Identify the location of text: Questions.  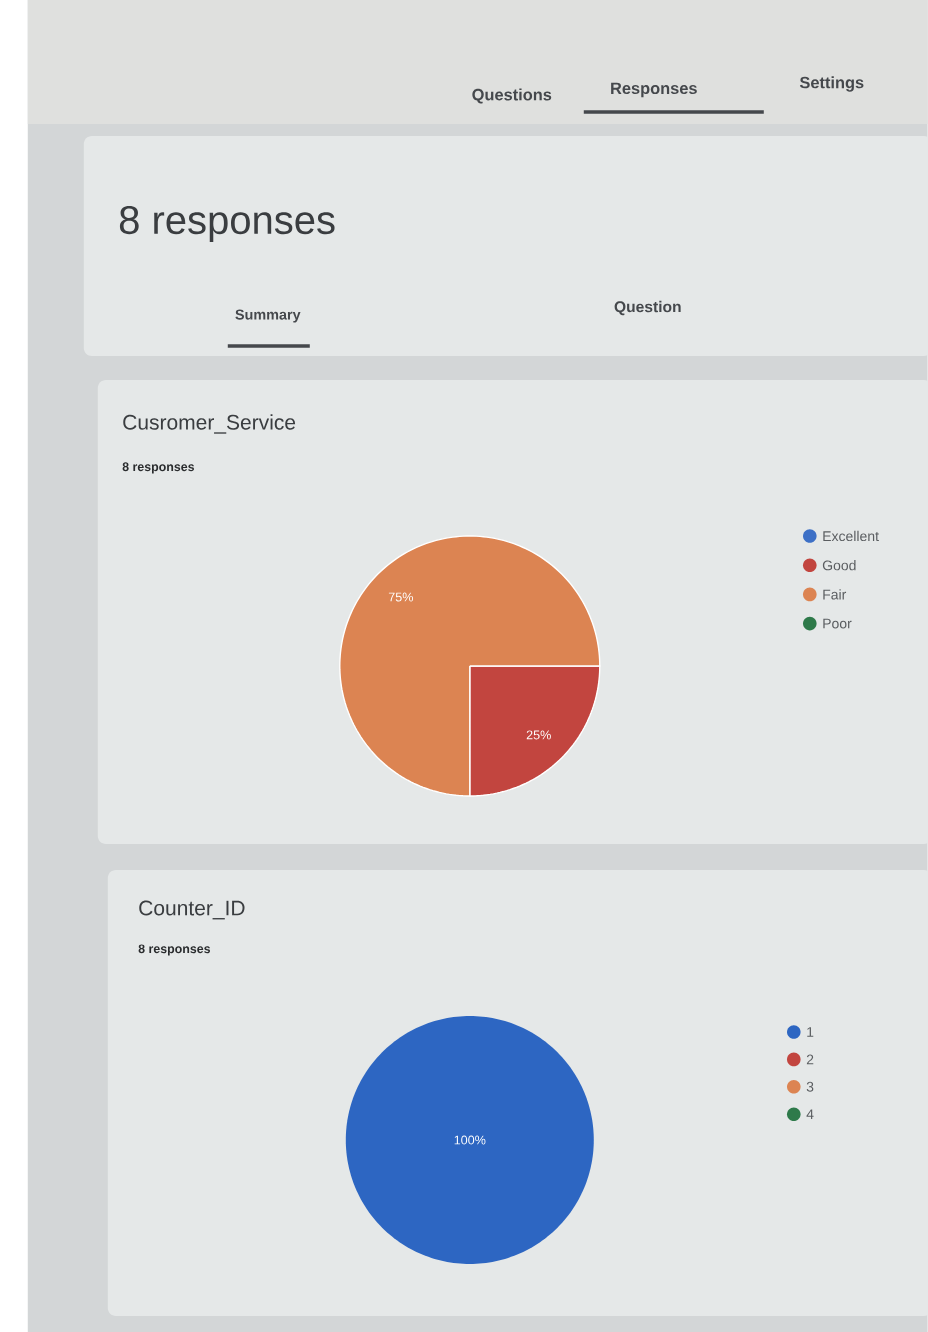
(512, 96).